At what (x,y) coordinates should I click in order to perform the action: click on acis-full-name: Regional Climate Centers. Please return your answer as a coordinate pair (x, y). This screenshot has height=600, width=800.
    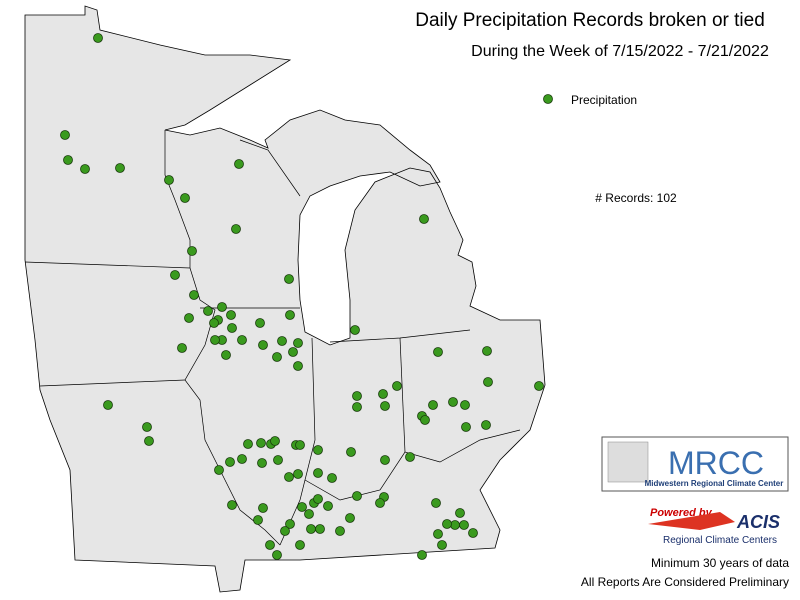
    Looking at the image, I should click on (720, 540).